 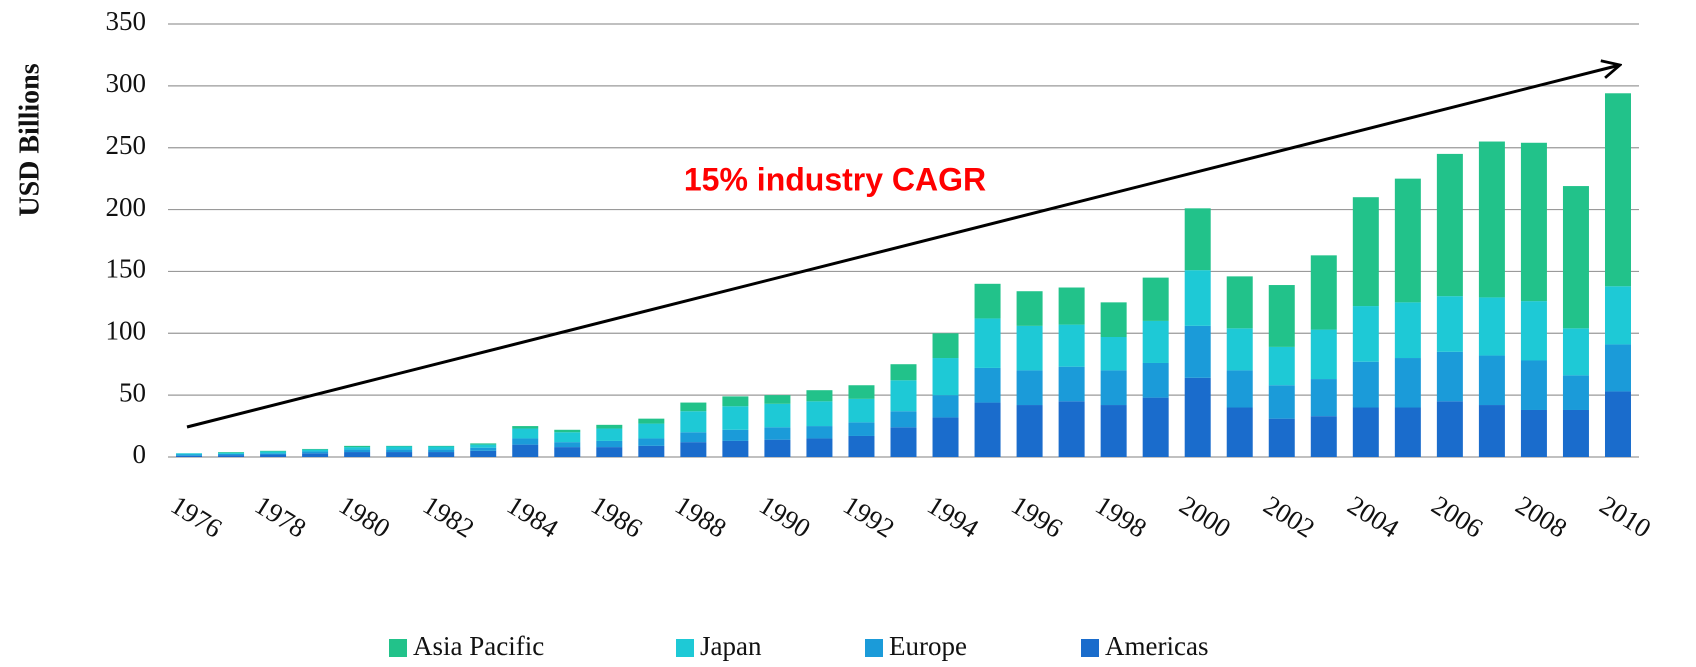 I want to click on x-tick-label: 1992, so click(x=869, y=517).